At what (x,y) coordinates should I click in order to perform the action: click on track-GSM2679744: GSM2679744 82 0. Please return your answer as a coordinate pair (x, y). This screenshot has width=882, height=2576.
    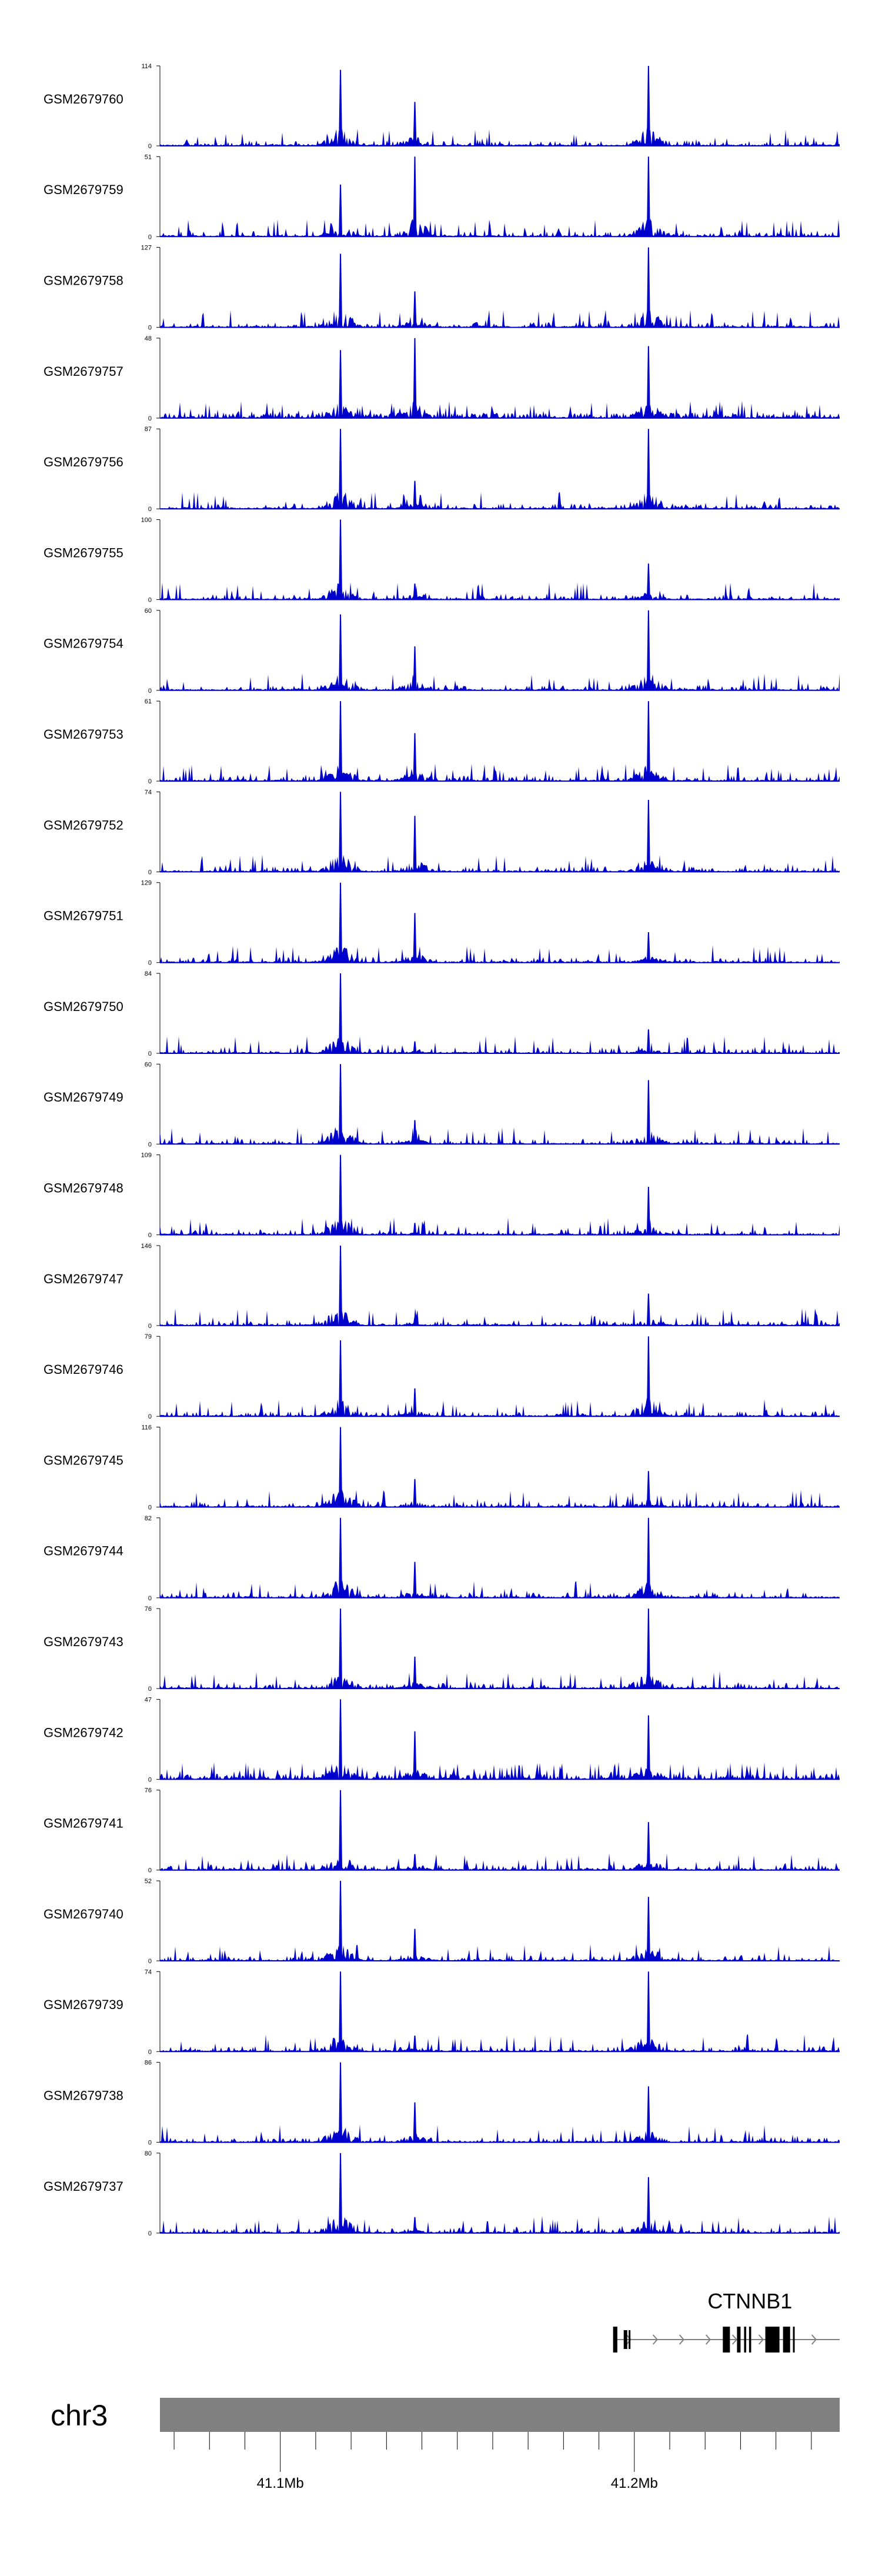
    Looking at the image, I should click on (442, 1558).